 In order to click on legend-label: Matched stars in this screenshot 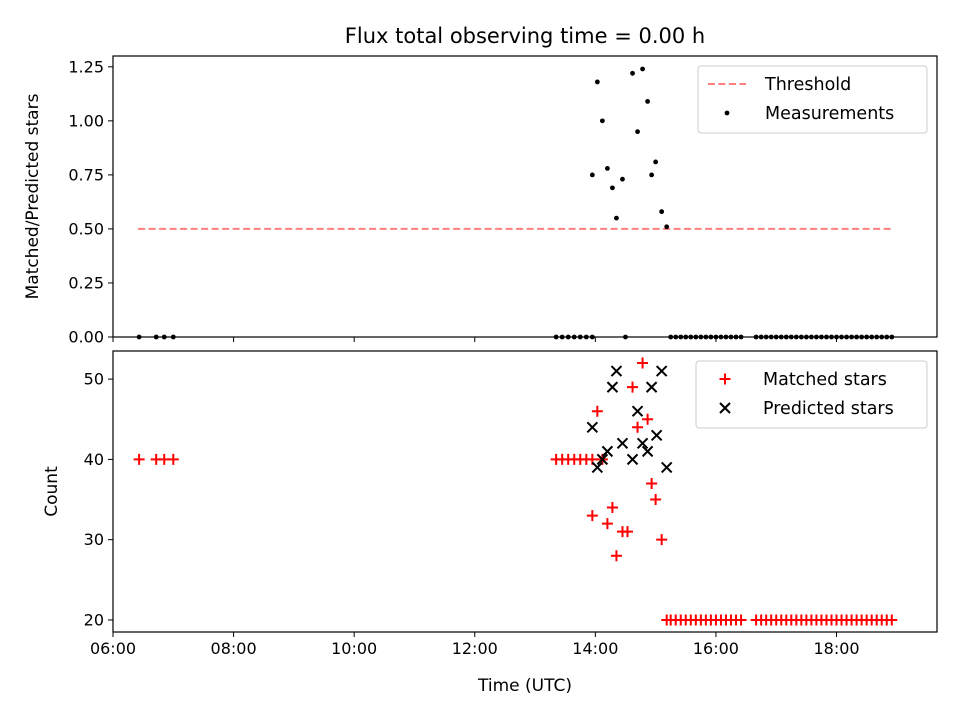, I will do `click(825, 380)`.